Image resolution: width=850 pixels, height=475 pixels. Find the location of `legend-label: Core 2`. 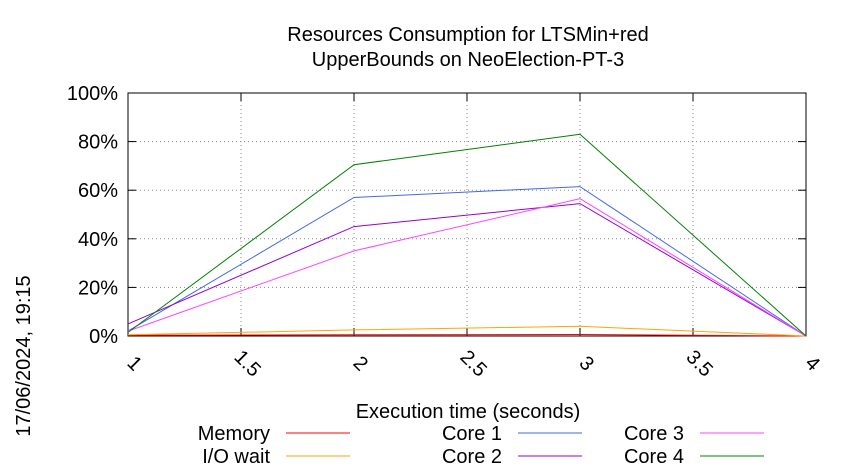

legend-label: Core 2 is located at coordinates (472, 457).